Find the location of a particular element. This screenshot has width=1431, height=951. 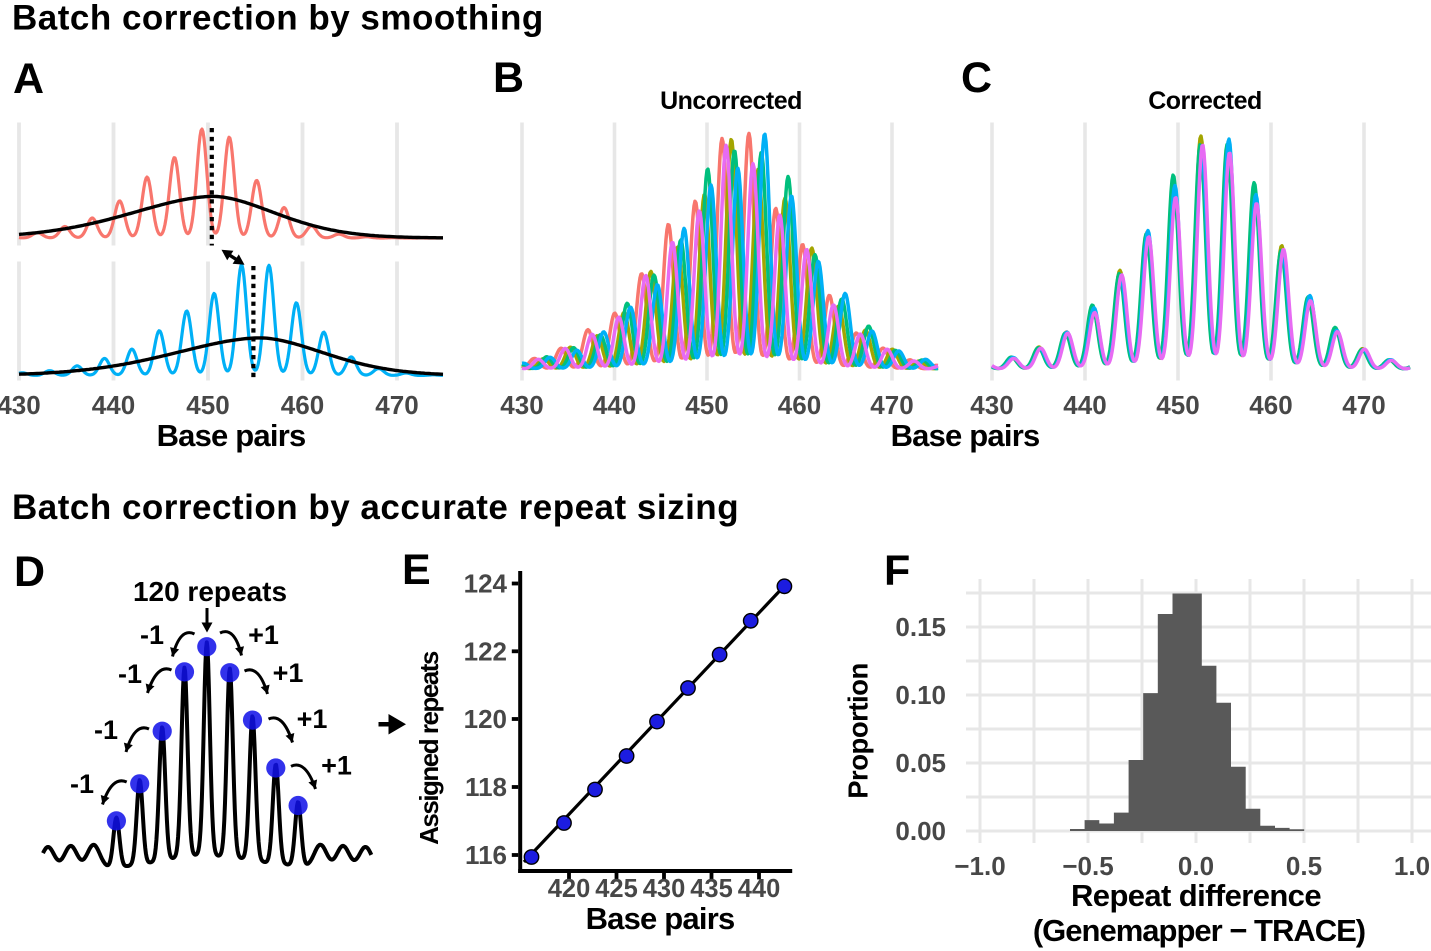

svg-text: 0.05 is located at coordinates (920, 763).